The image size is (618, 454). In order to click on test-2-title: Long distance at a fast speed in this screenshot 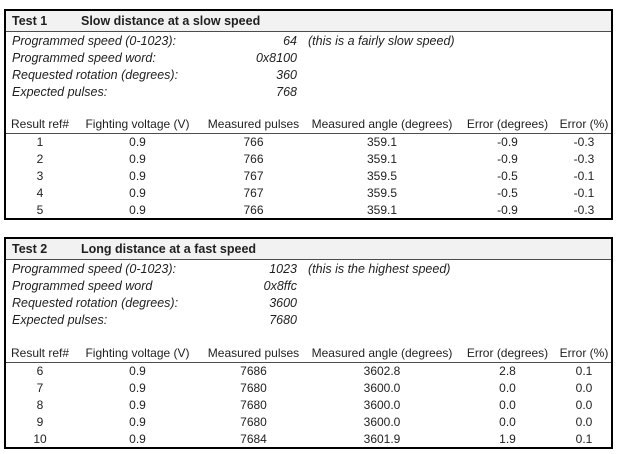, I will do `click(169, 249)`.